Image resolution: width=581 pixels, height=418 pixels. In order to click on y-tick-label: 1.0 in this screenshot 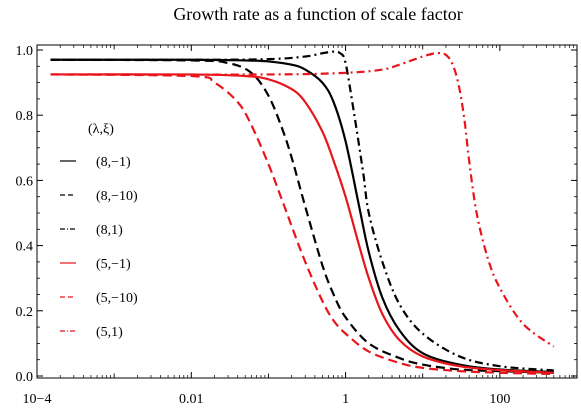, I will do `click(25, 51)`.